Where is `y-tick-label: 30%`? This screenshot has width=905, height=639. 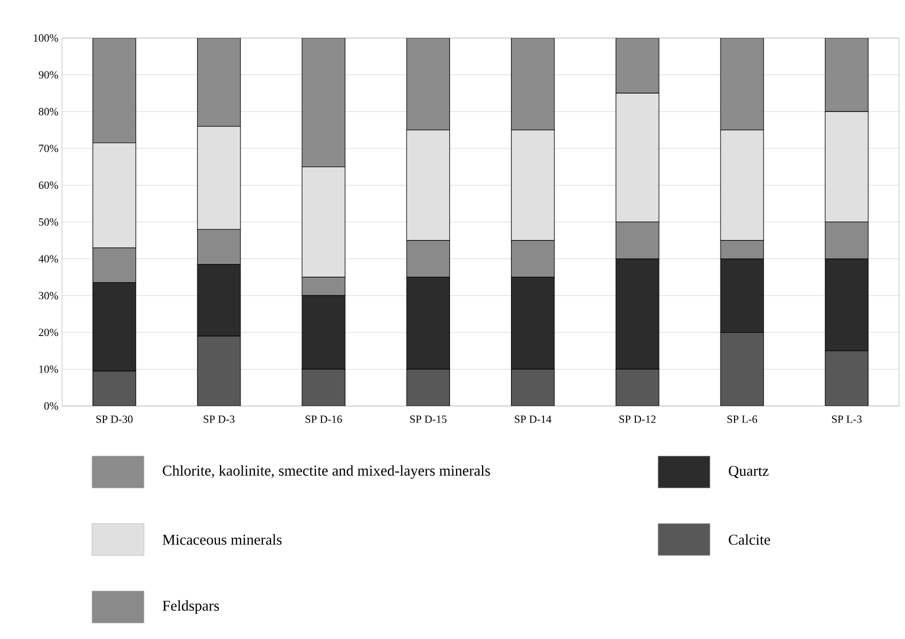 y-tick-label: 30% is located at coordinates (48, 296).